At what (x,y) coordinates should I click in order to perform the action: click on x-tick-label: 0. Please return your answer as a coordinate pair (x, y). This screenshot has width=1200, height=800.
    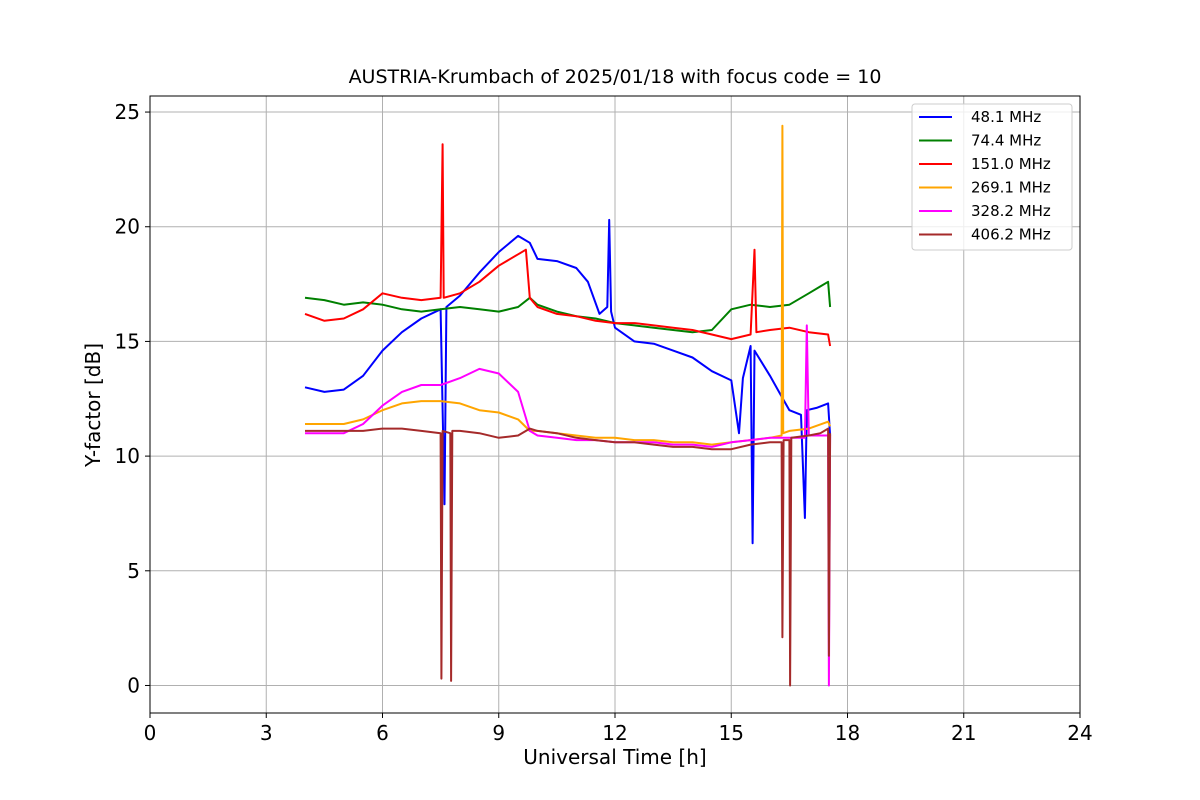
    Looking at the image, I should click on (150, 733).